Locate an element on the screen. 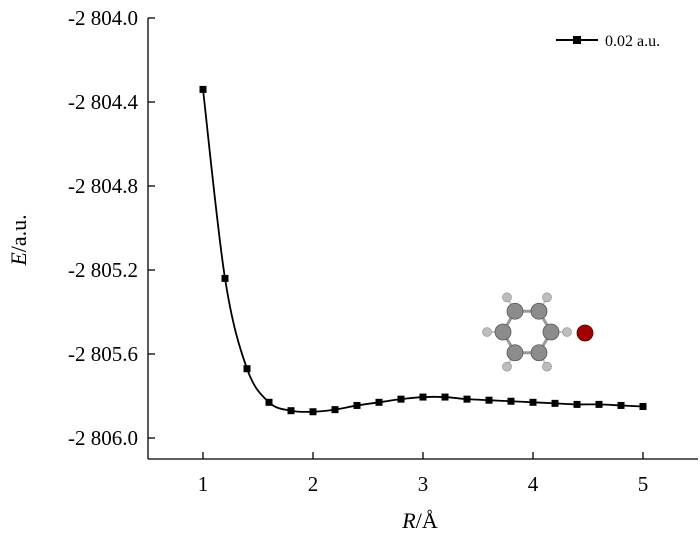 This screenshot has height=537, width=700. oxygen-atom is located at coordinates (585, 333).